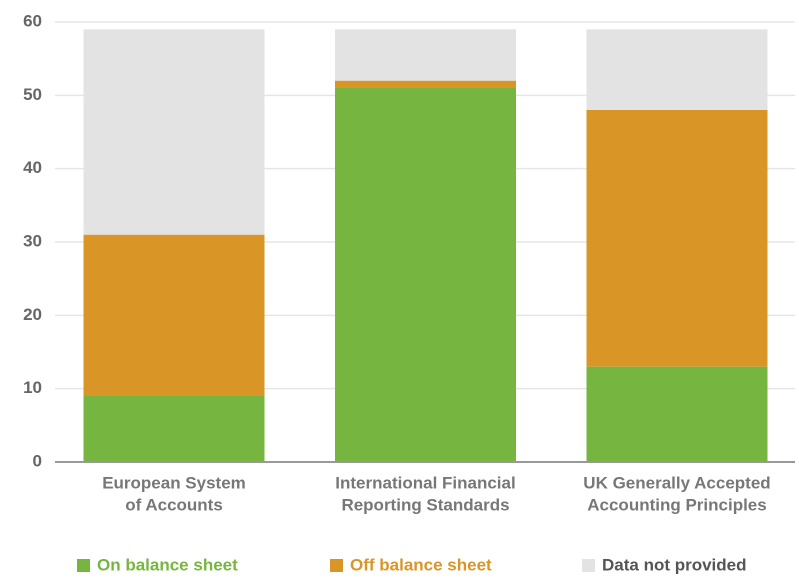  I want to click on x-tick-label: Accounting Principles, so click(676, 504).